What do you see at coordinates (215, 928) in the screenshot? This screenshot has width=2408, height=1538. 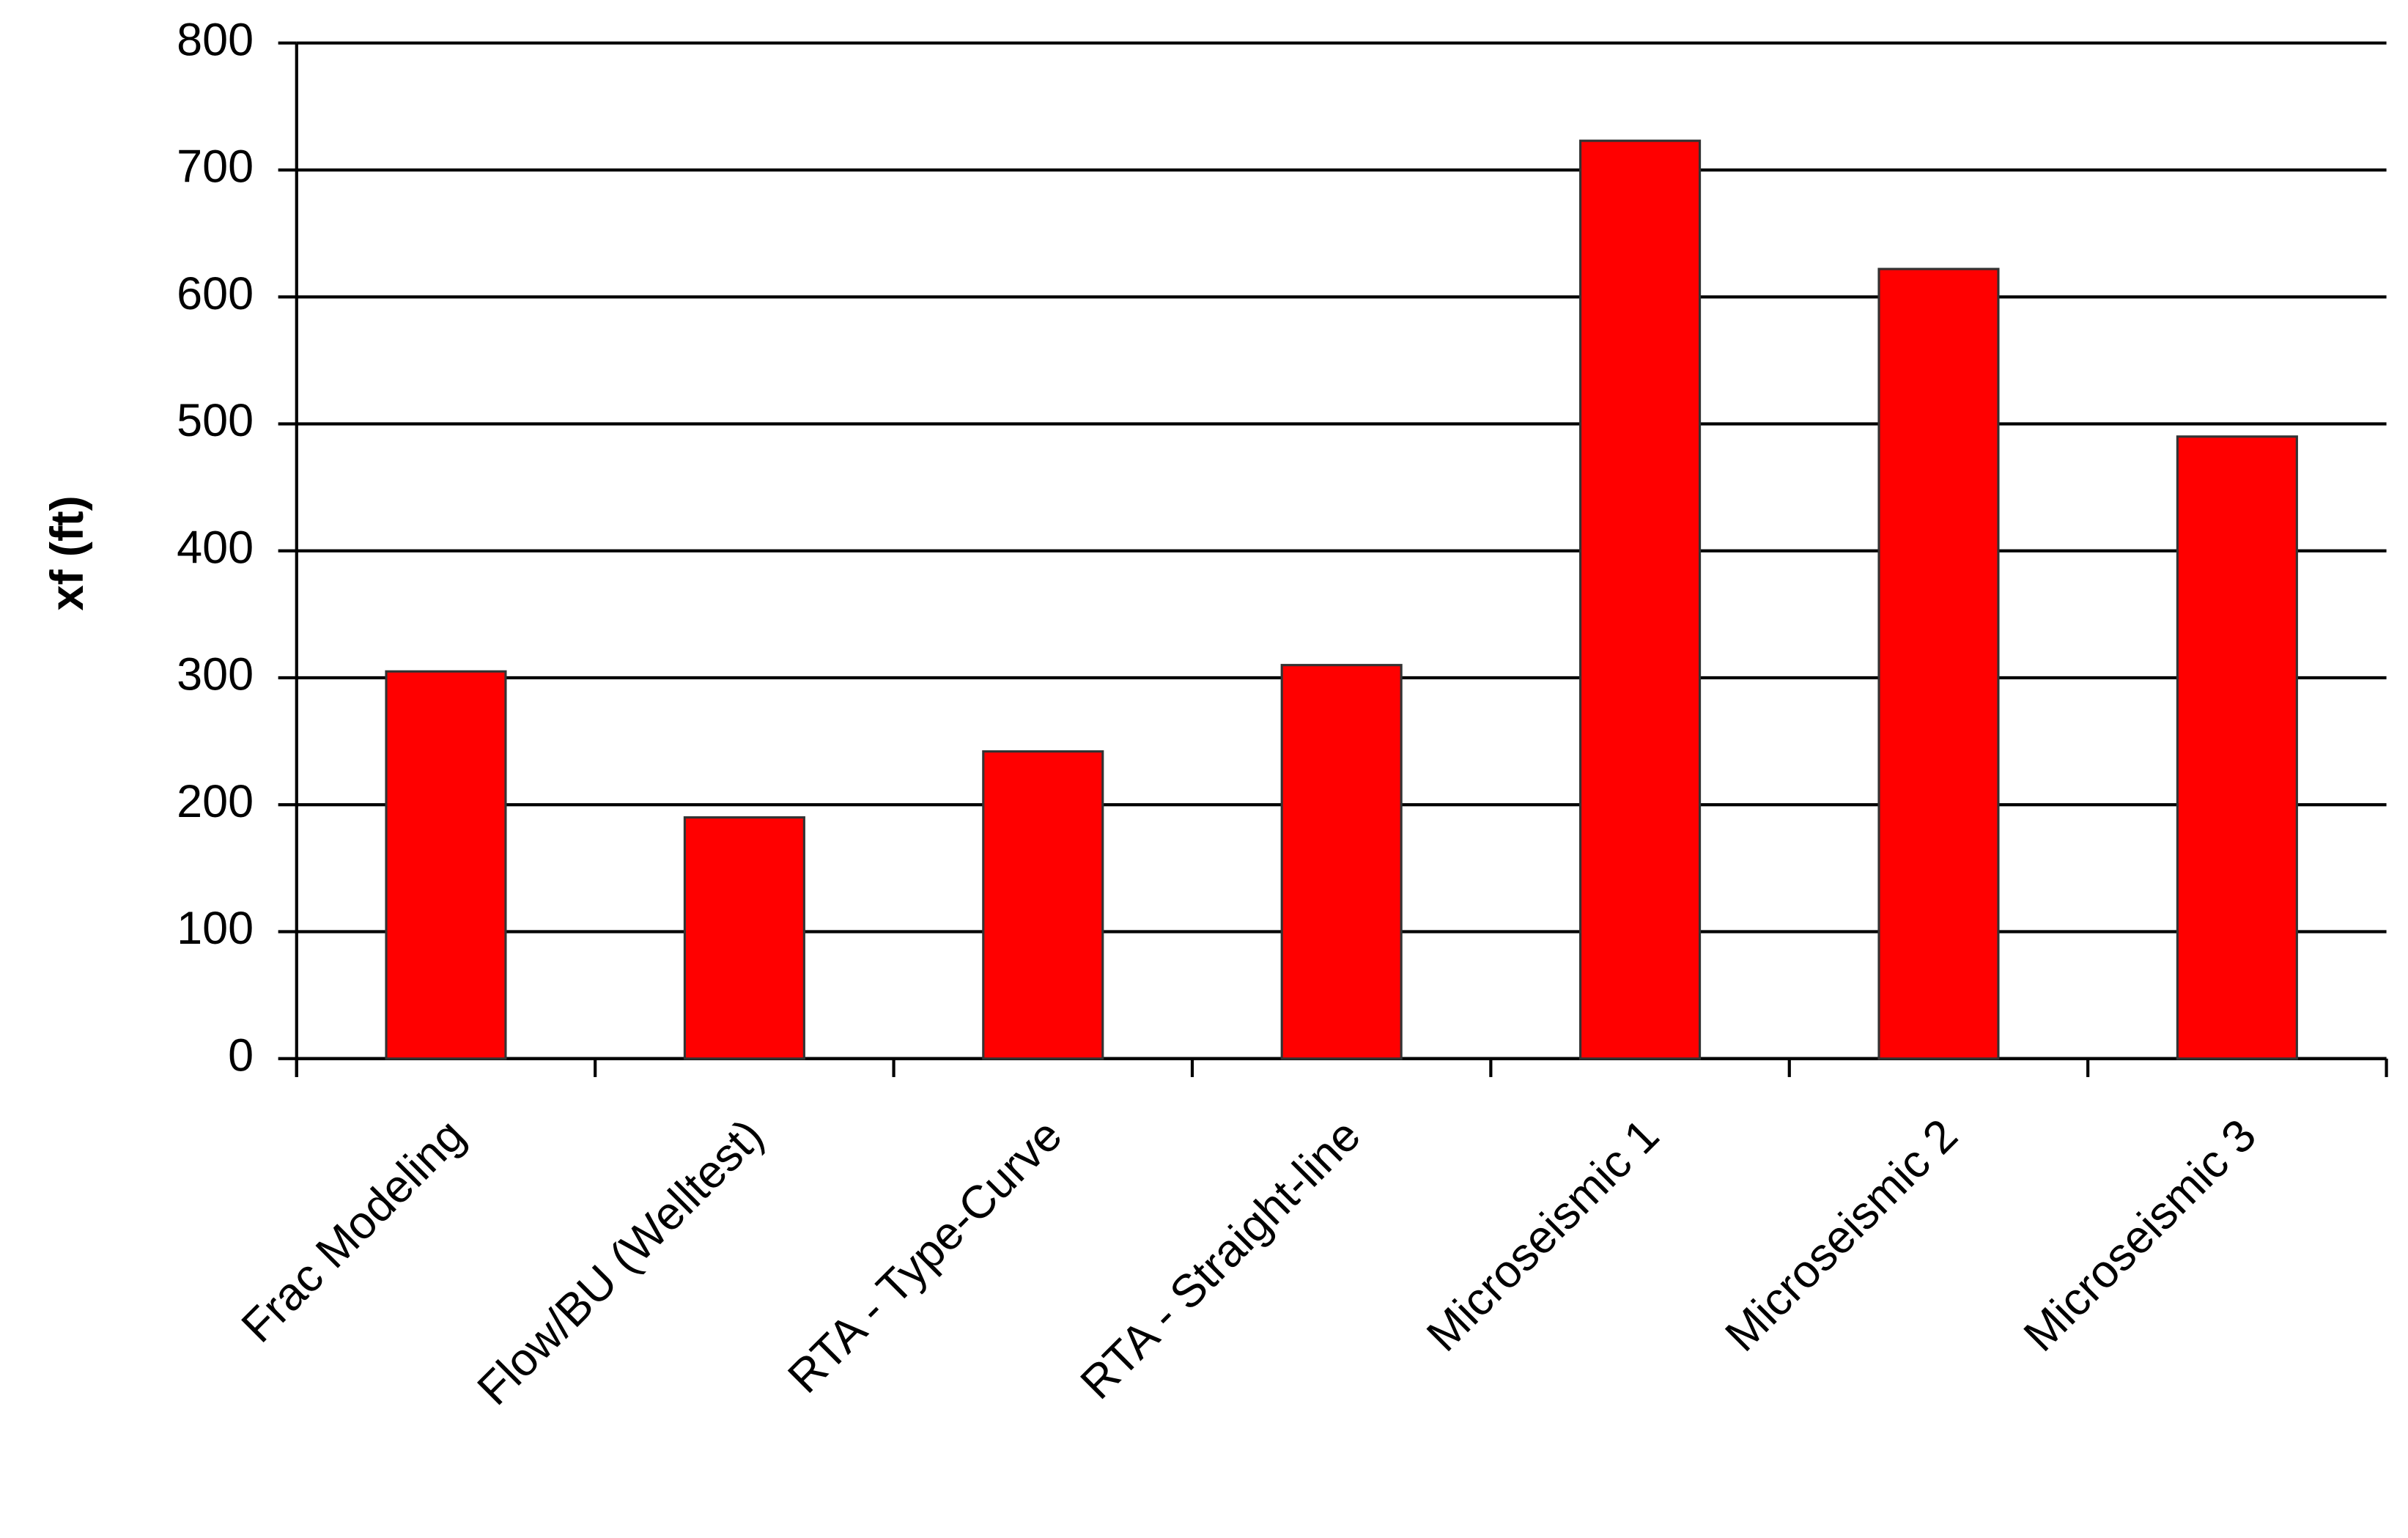 I see `y-tick-label: 100` at bounding box center [215, 928].